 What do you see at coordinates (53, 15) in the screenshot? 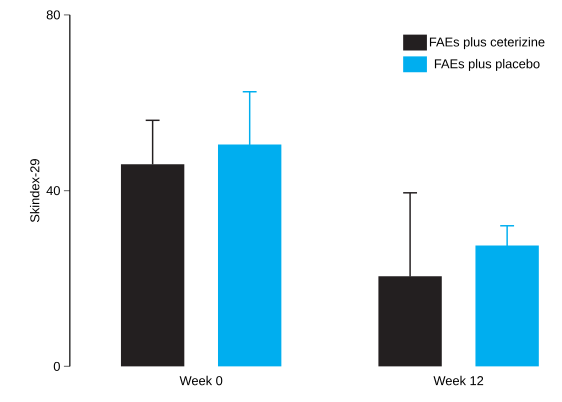
I see `y-tick-label: 80` at bounding box center [53, 15].